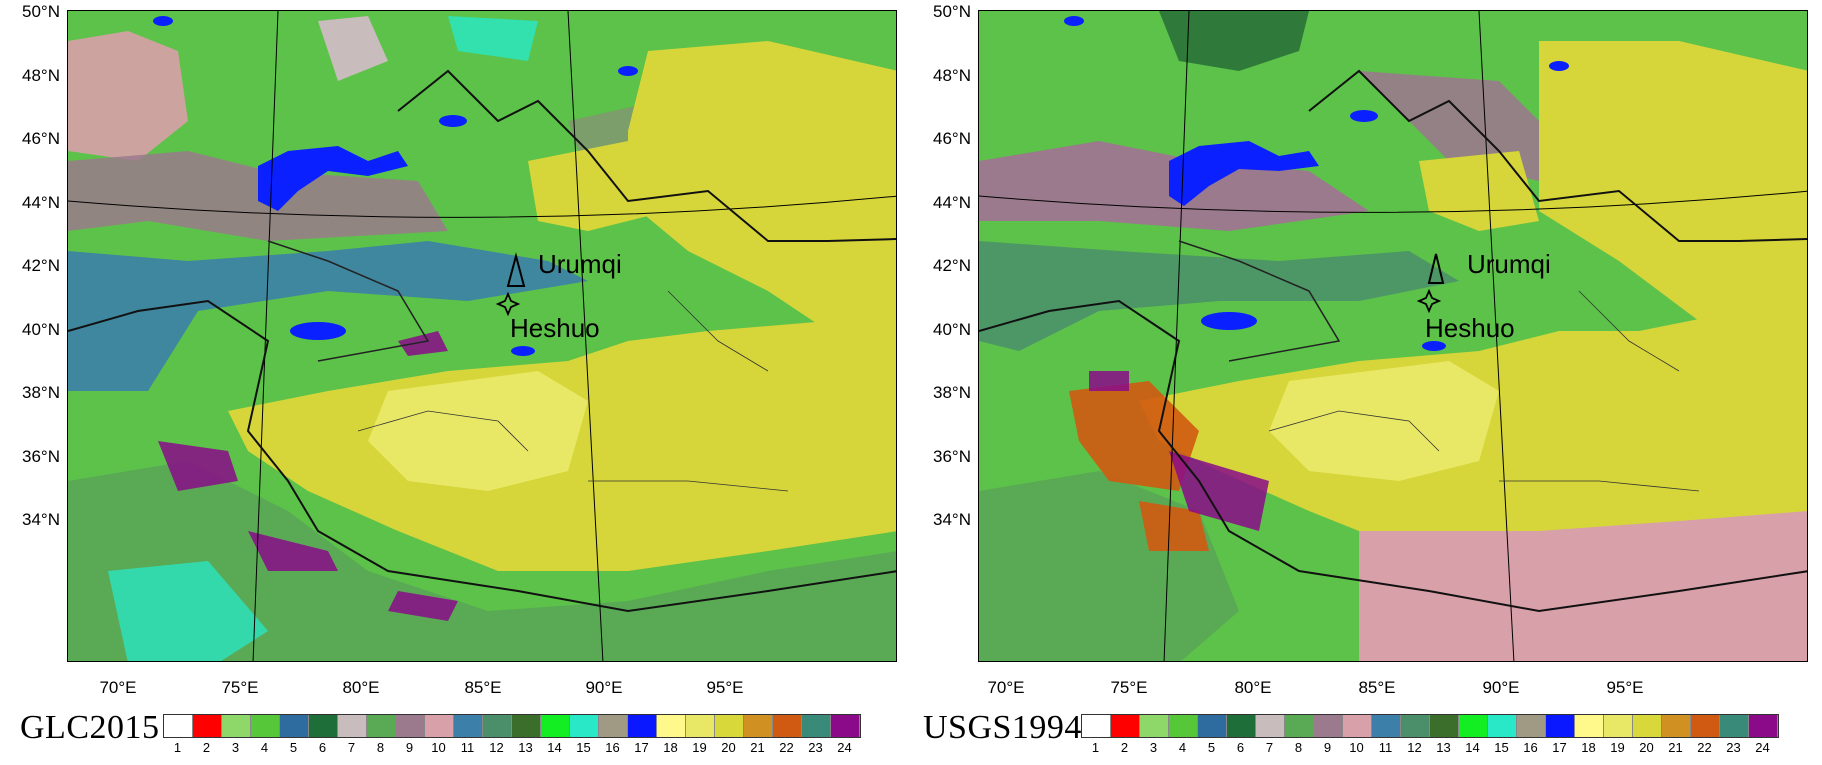 The height and width of the screenshot is (765, 1822). What do you see at coordinates (952, 138) in the screenshot?
I see `lat-tick-46: 46°N` at bounding box center [952, 138].